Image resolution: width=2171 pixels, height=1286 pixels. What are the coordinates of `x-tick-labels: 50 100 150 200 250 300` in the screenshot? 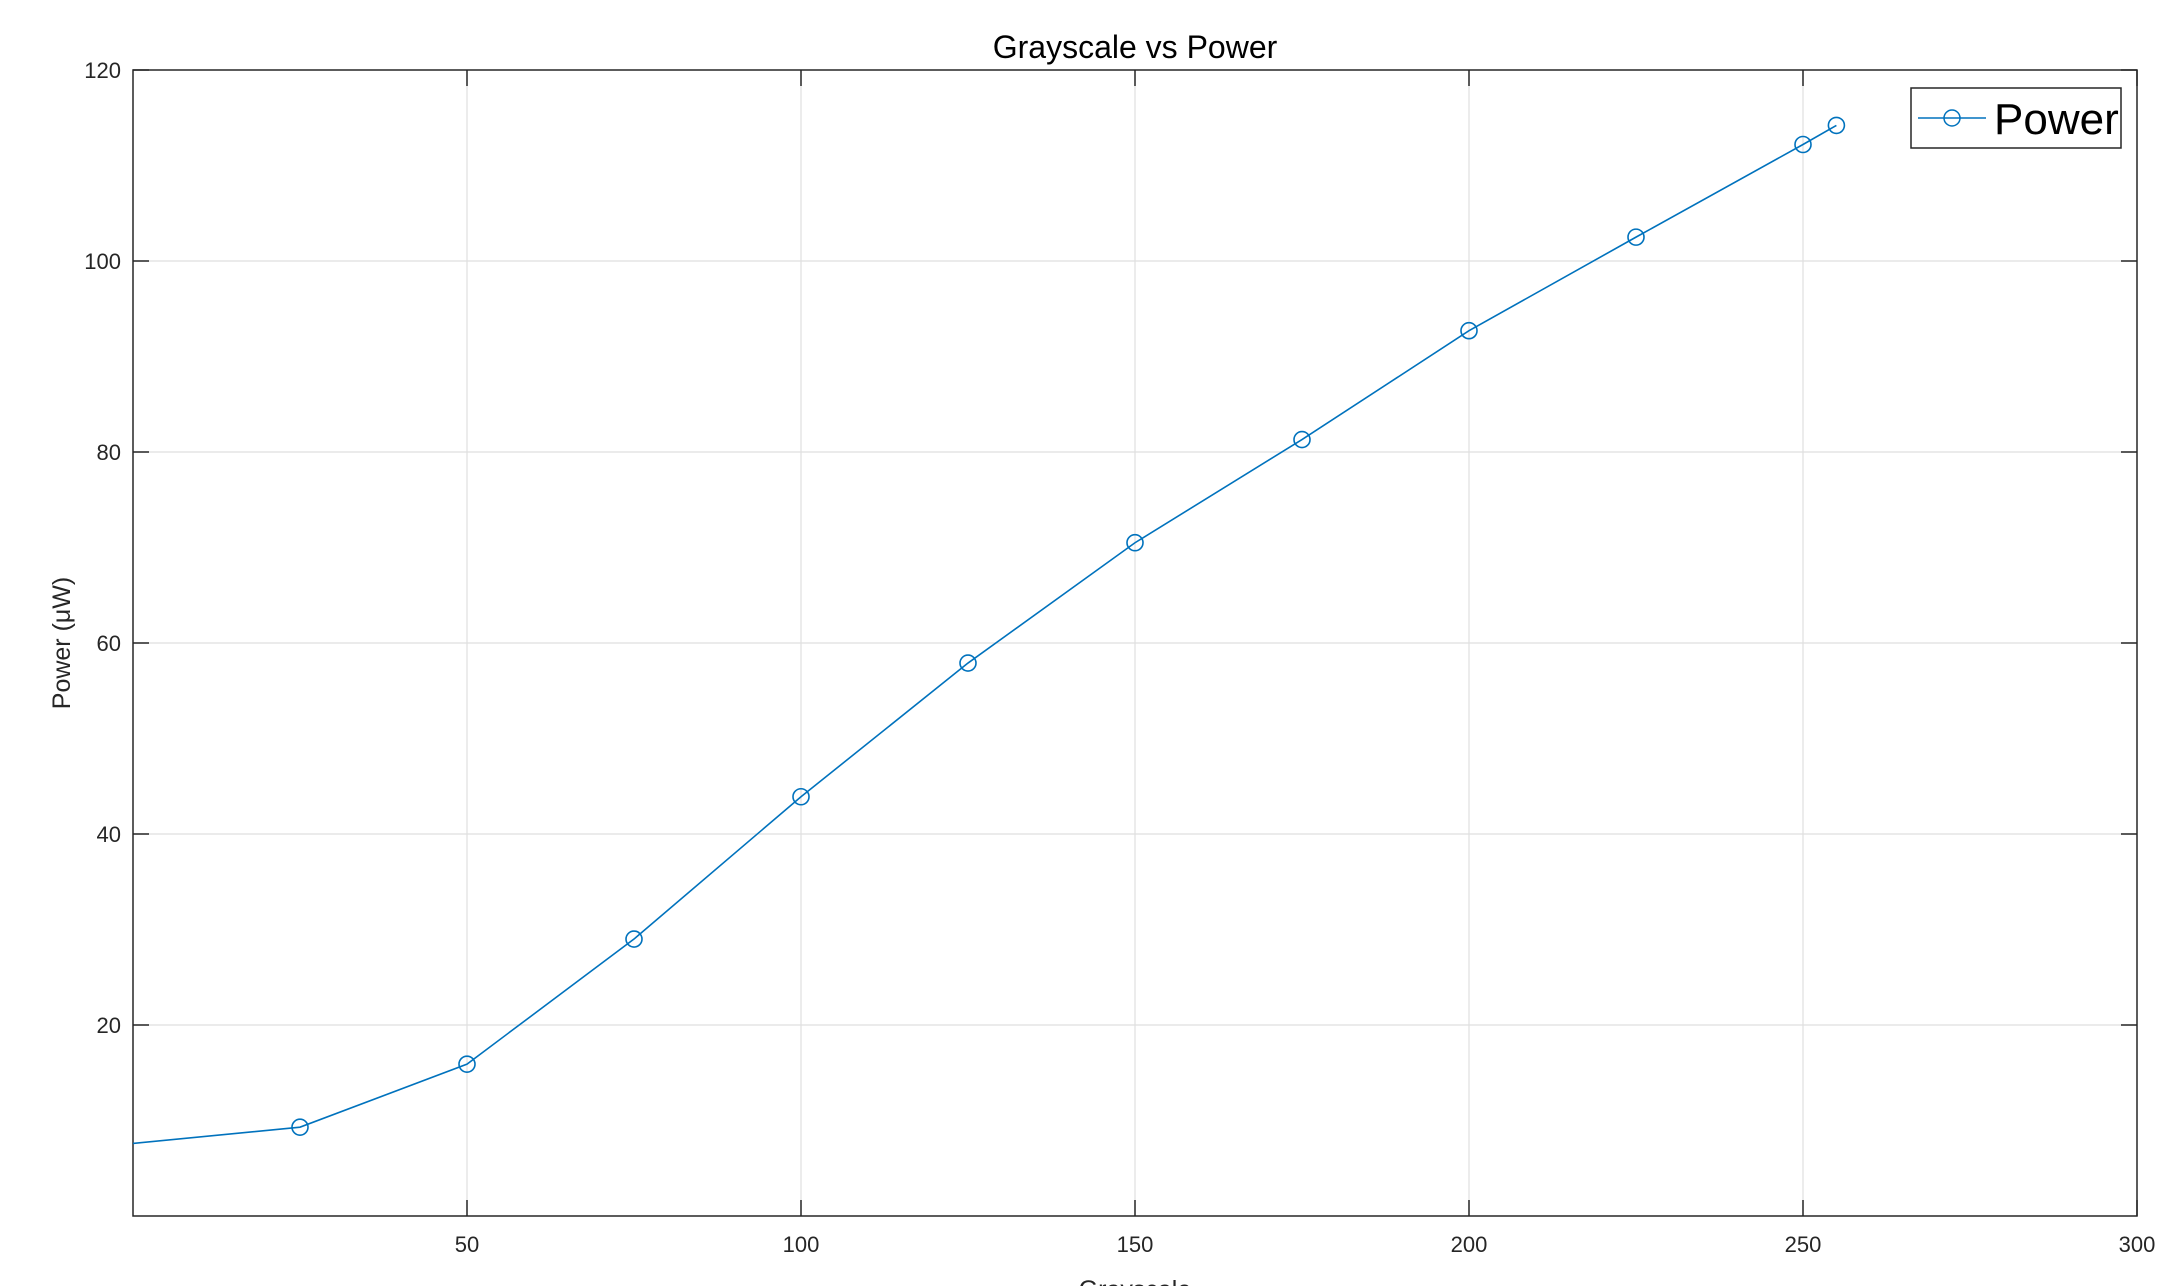 It's located at (1305, 1244).